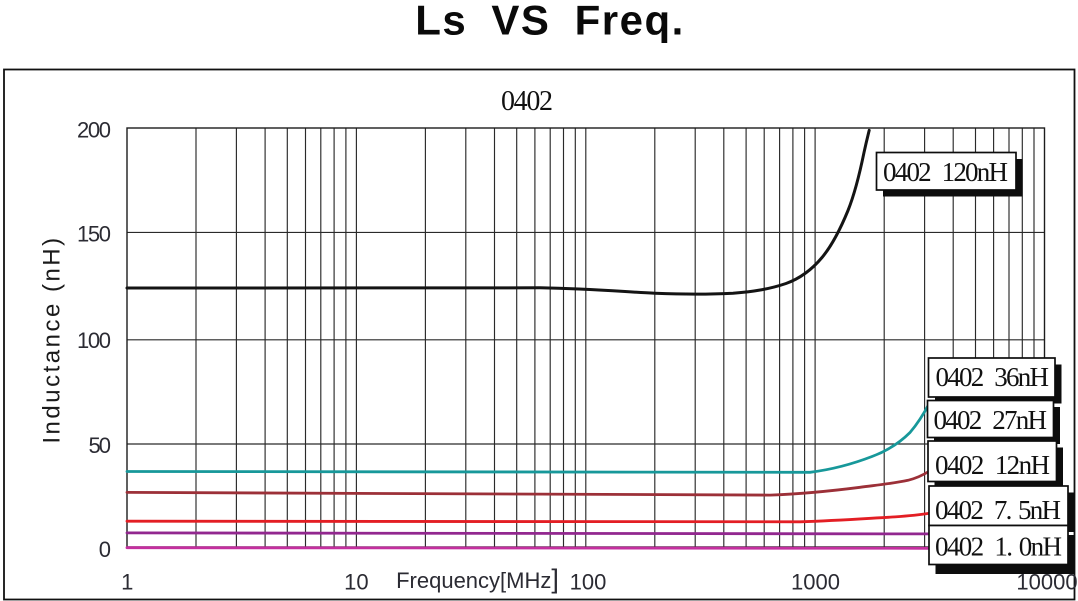  What do you see at coordinates (94, 233) in the screenshot?
I see `svg-text: 150` at bounding box center [94, 233].